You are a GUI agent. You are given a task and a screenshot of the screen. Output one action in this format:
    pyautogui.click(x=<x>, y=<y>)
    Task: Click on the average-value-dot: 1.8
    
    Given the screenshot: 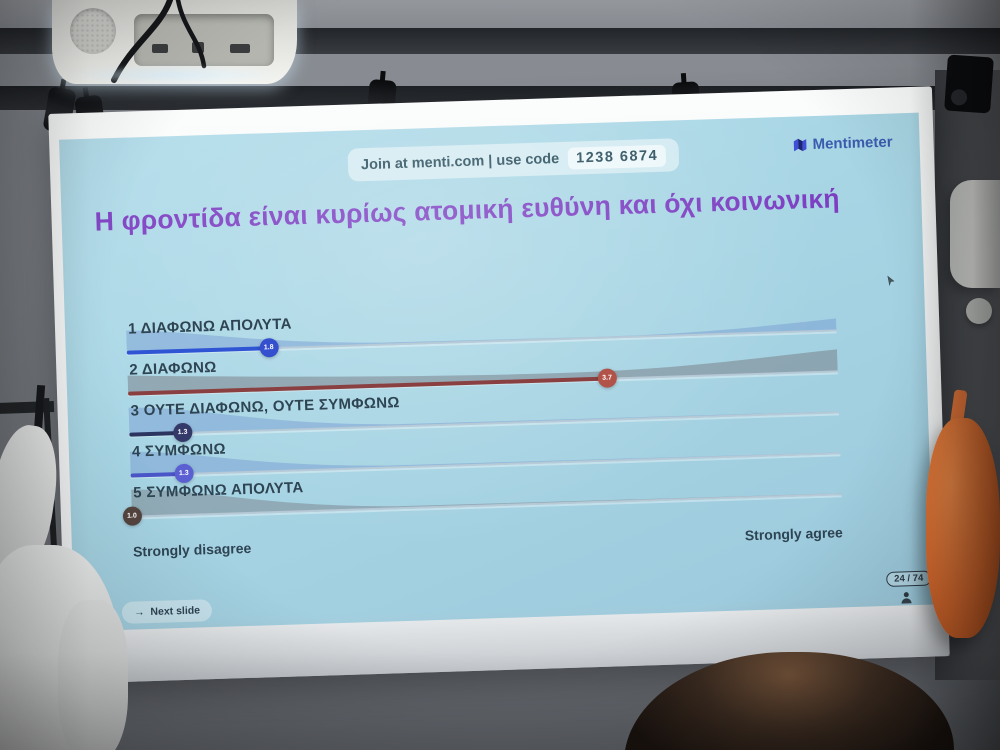 What is the action you would take?
    pyautogui.click(x=268, y=347)
    